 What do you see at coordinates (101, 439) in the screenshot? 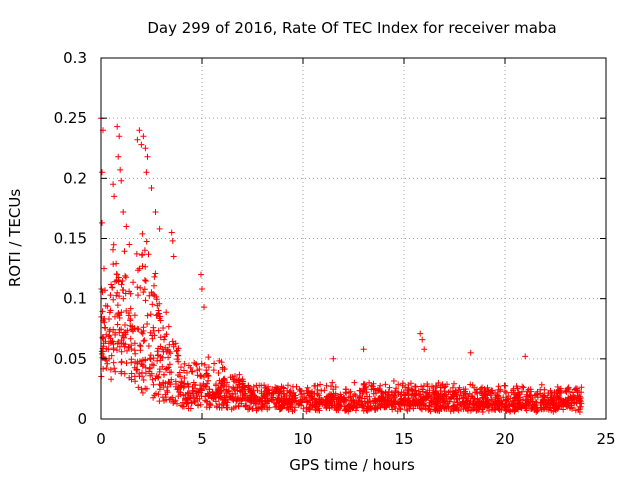
I see `x-tick-label: 0` at bounding box center [101, 439].